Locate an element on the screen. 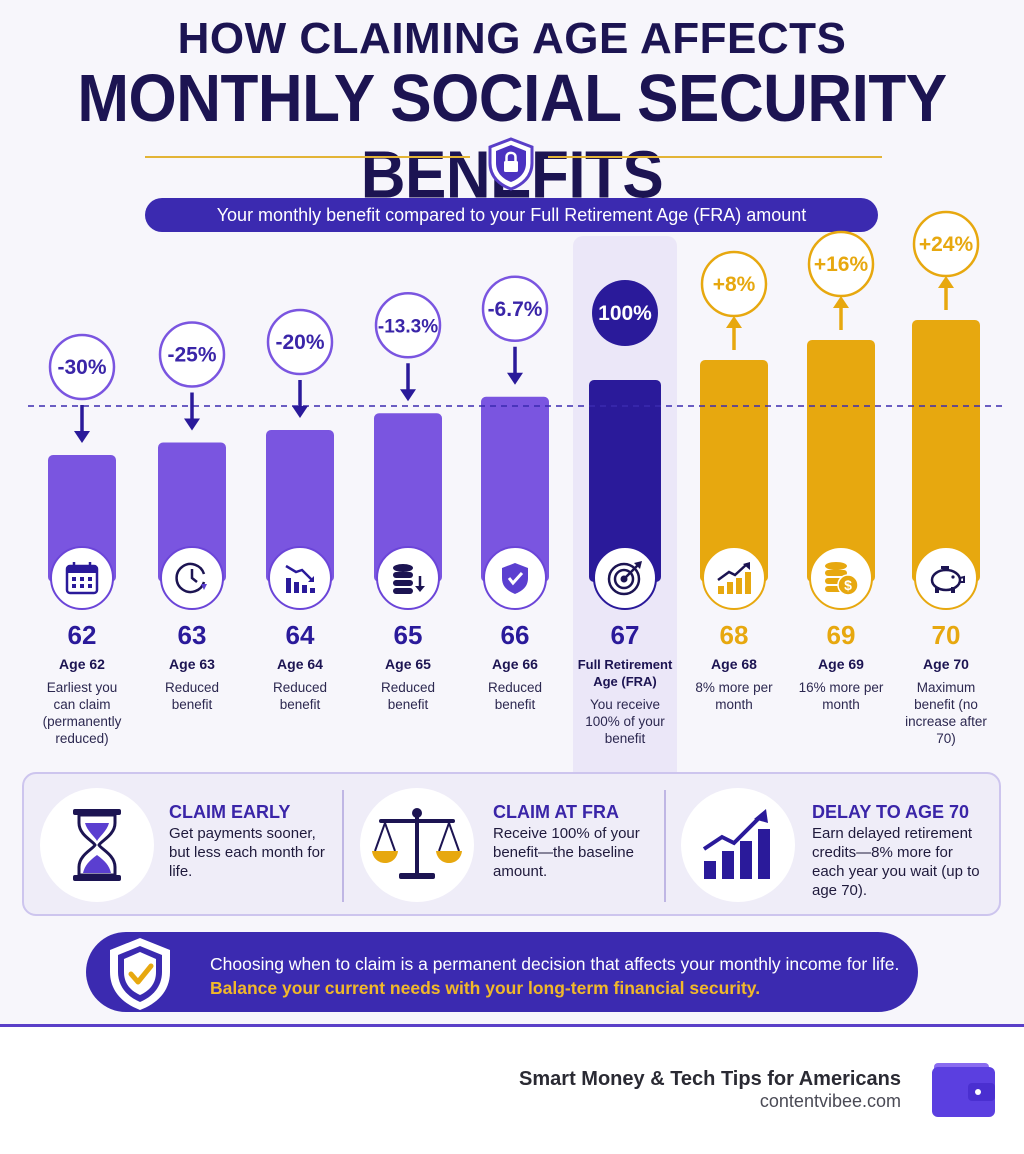 This screenshot has height=1154, width=1024. data-label-69: +16% is located at coordinates (841, 264).